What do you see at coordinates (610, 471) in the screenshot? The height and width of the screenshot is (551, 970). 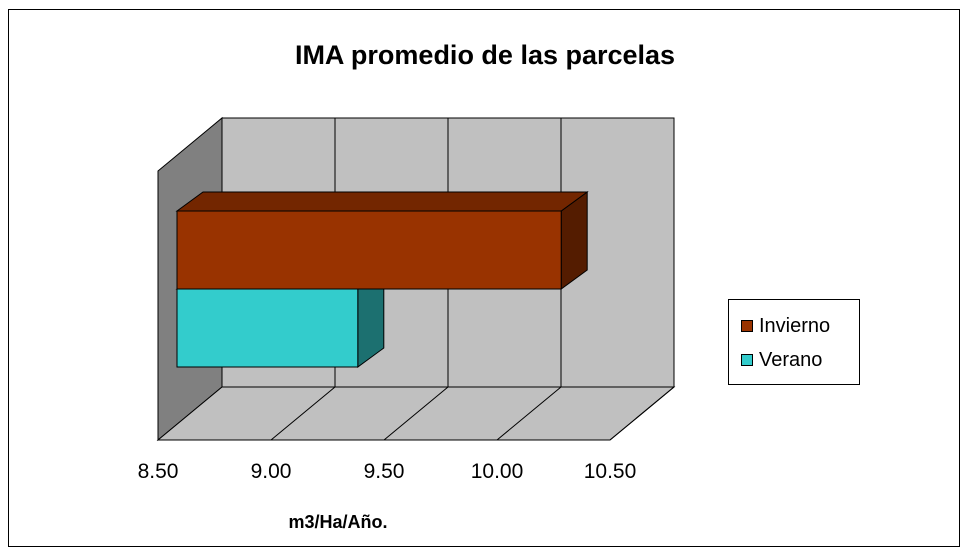 I see `x-tick-label: 10.50` at bounding box center [610, 471].